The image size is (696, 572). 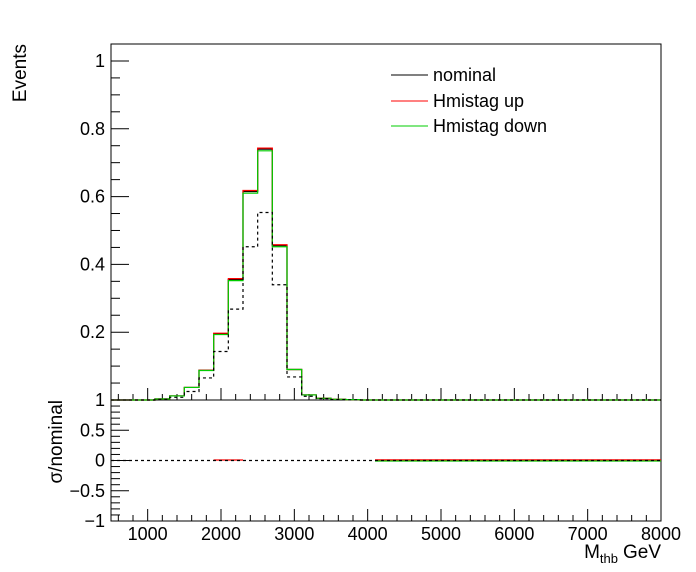 I want to click on x-tick-label: 7000, so click(x=588, y=534).